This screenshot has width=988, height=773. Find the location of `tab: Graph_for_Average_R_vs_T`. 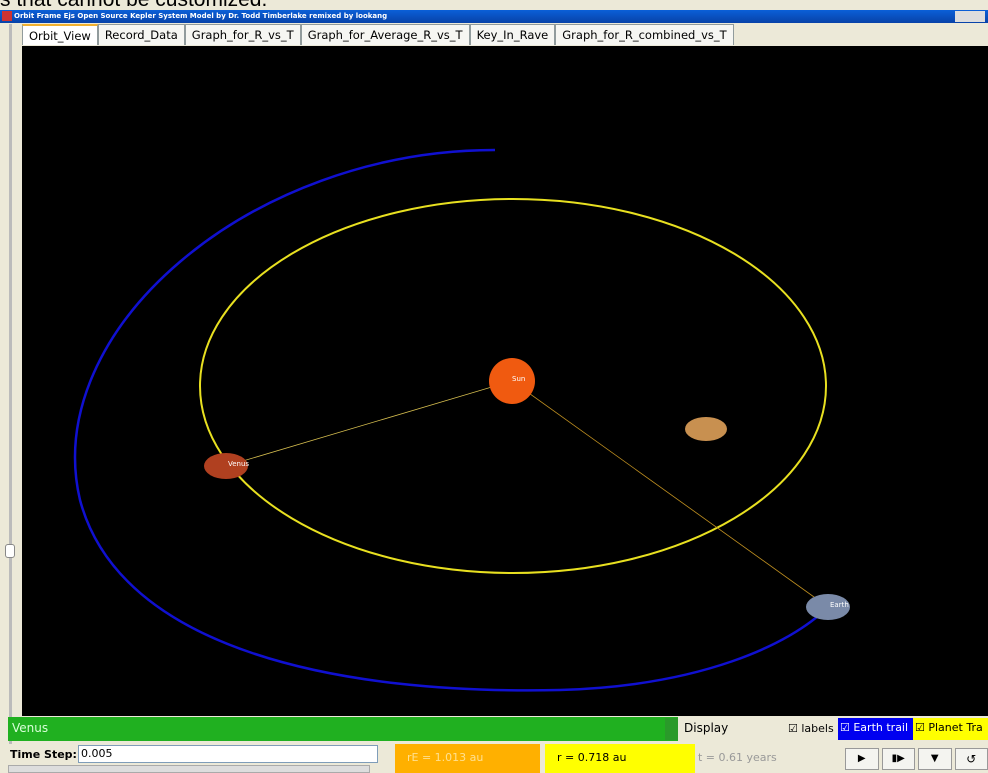

tab: Graph_for_Average_R_vs_T is located at coordinates (385, 34).